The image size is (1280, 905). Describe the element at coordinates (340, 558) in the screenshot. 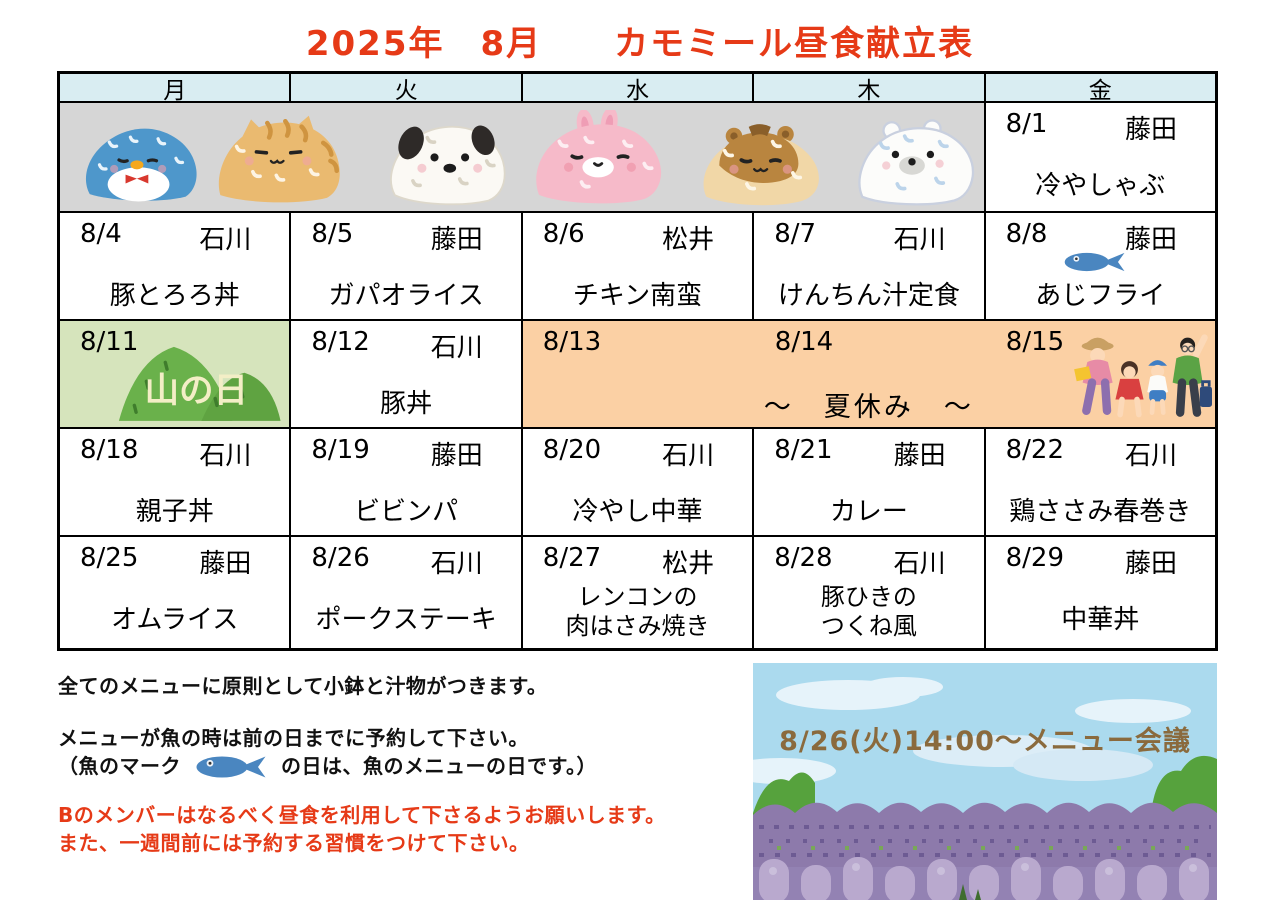

I see `cell-date: 8/26` at that location.